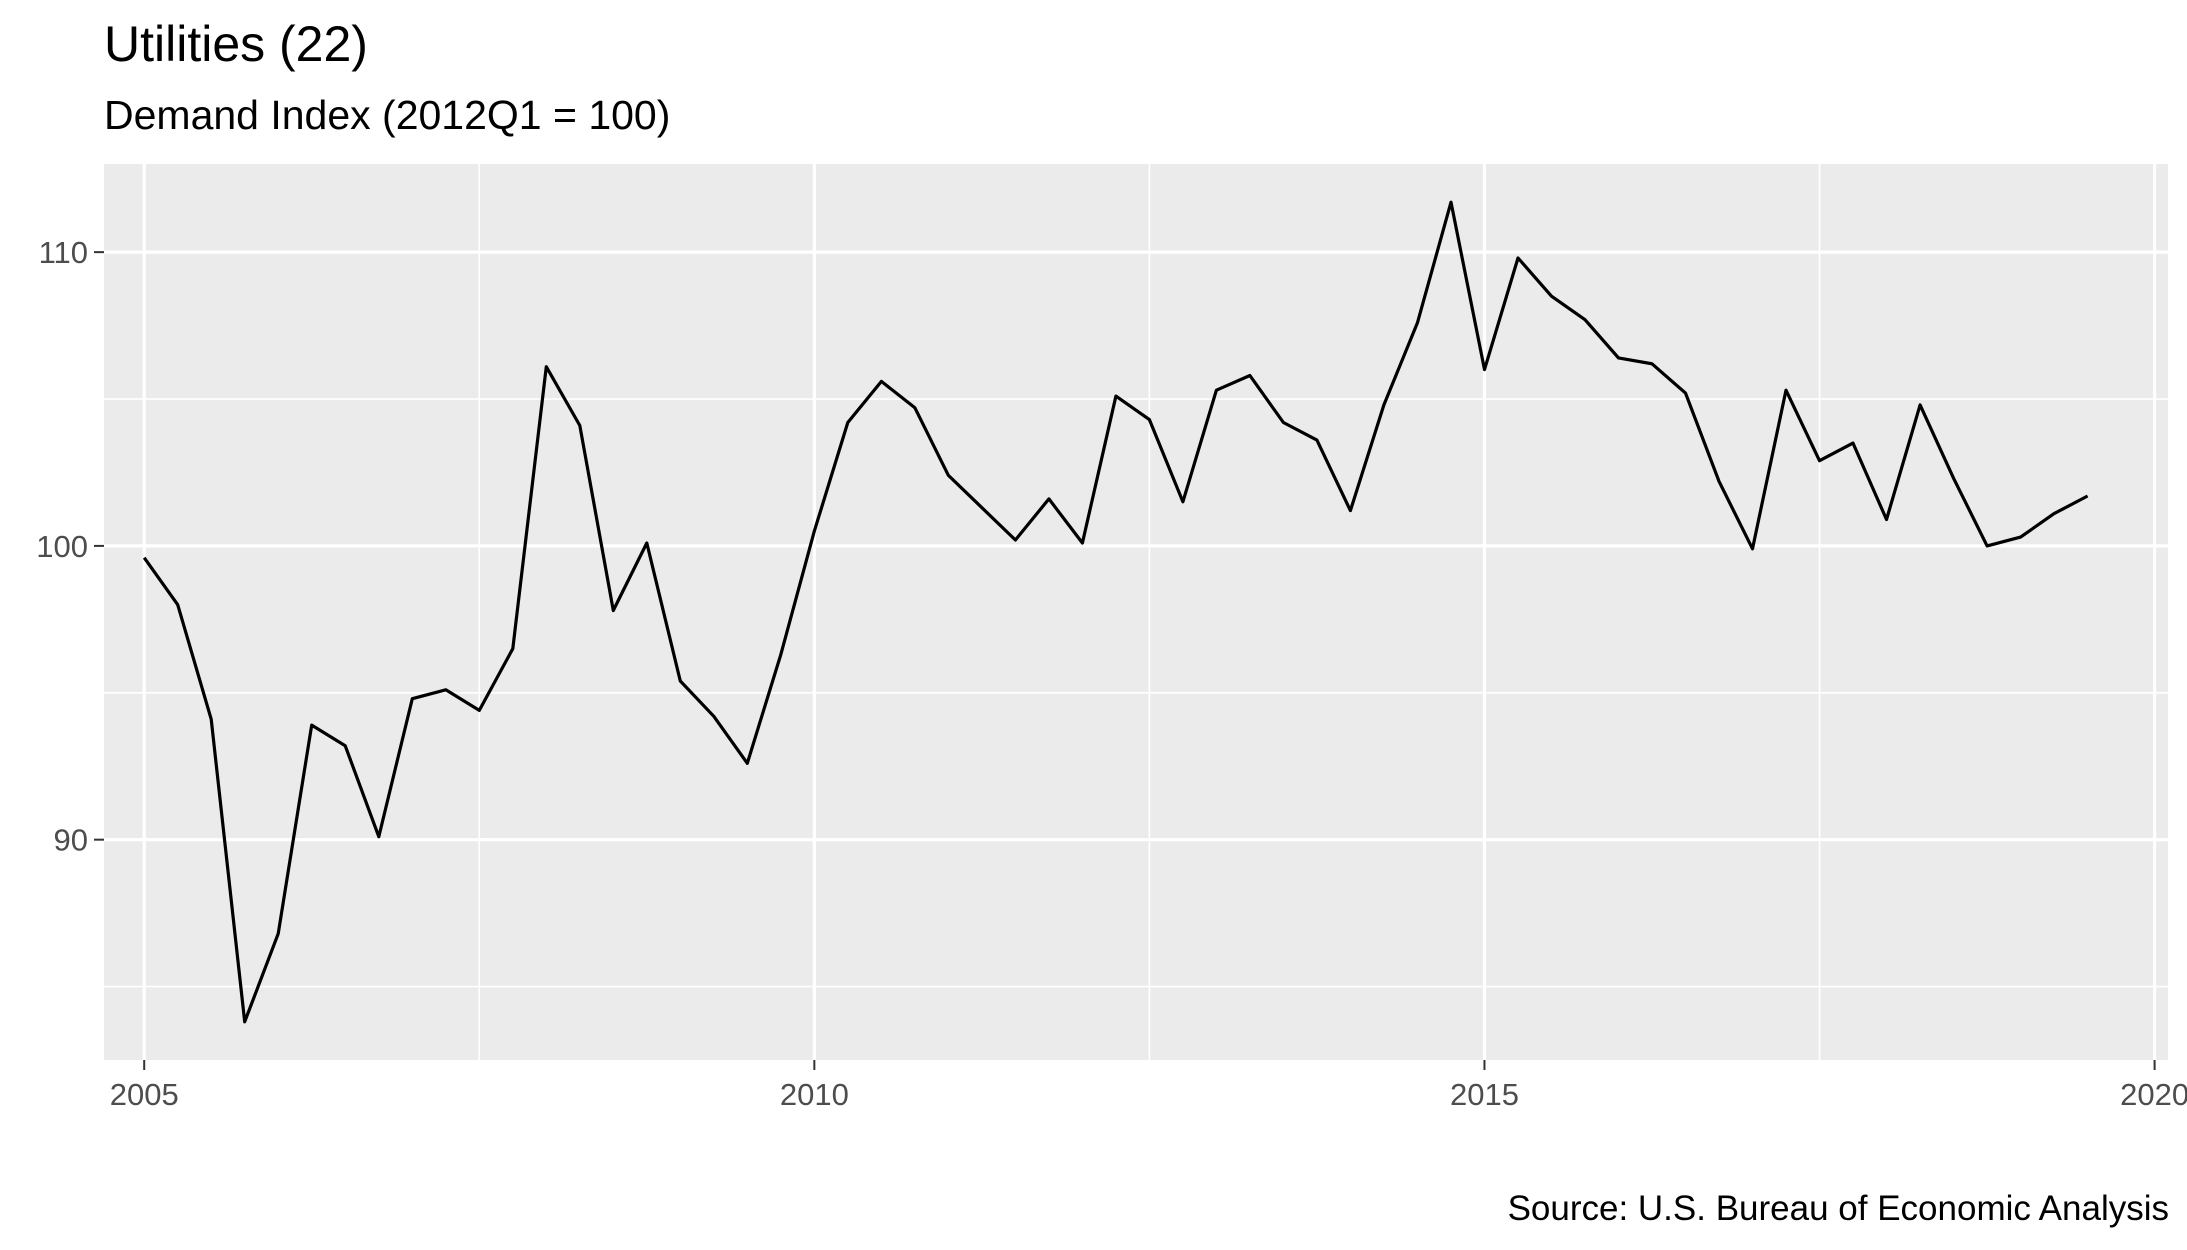  Describe the element at coordinates (71, 840) in the screenshot. I see `y-tick-label: 90` at that location.